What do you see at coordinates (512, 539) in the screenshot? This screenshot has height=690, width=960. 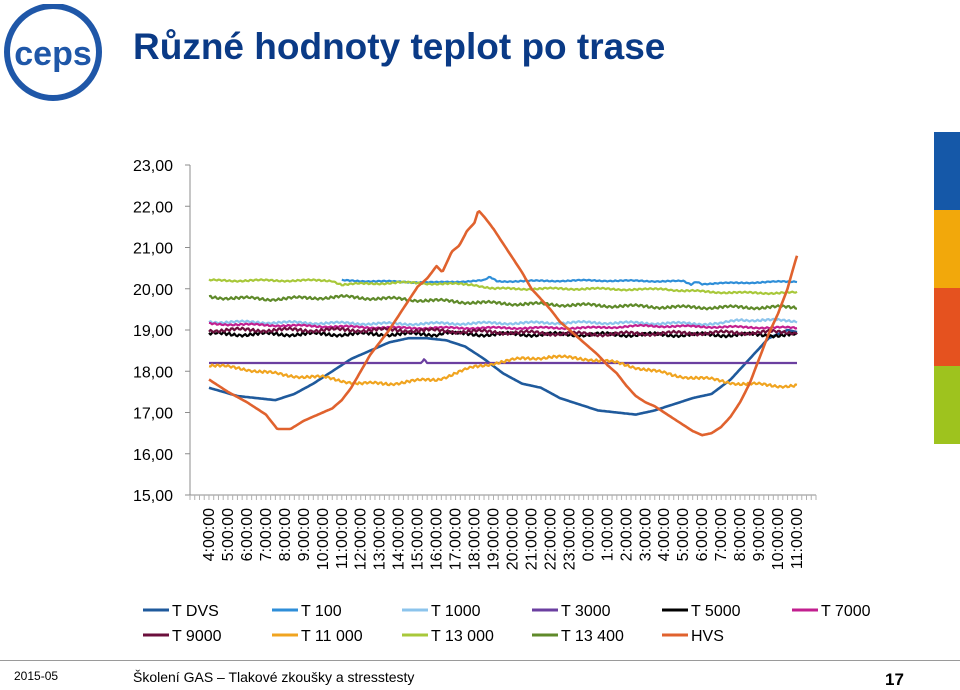 I see `x-tick-label: 20:00:00` at bounding box center [512, 539].